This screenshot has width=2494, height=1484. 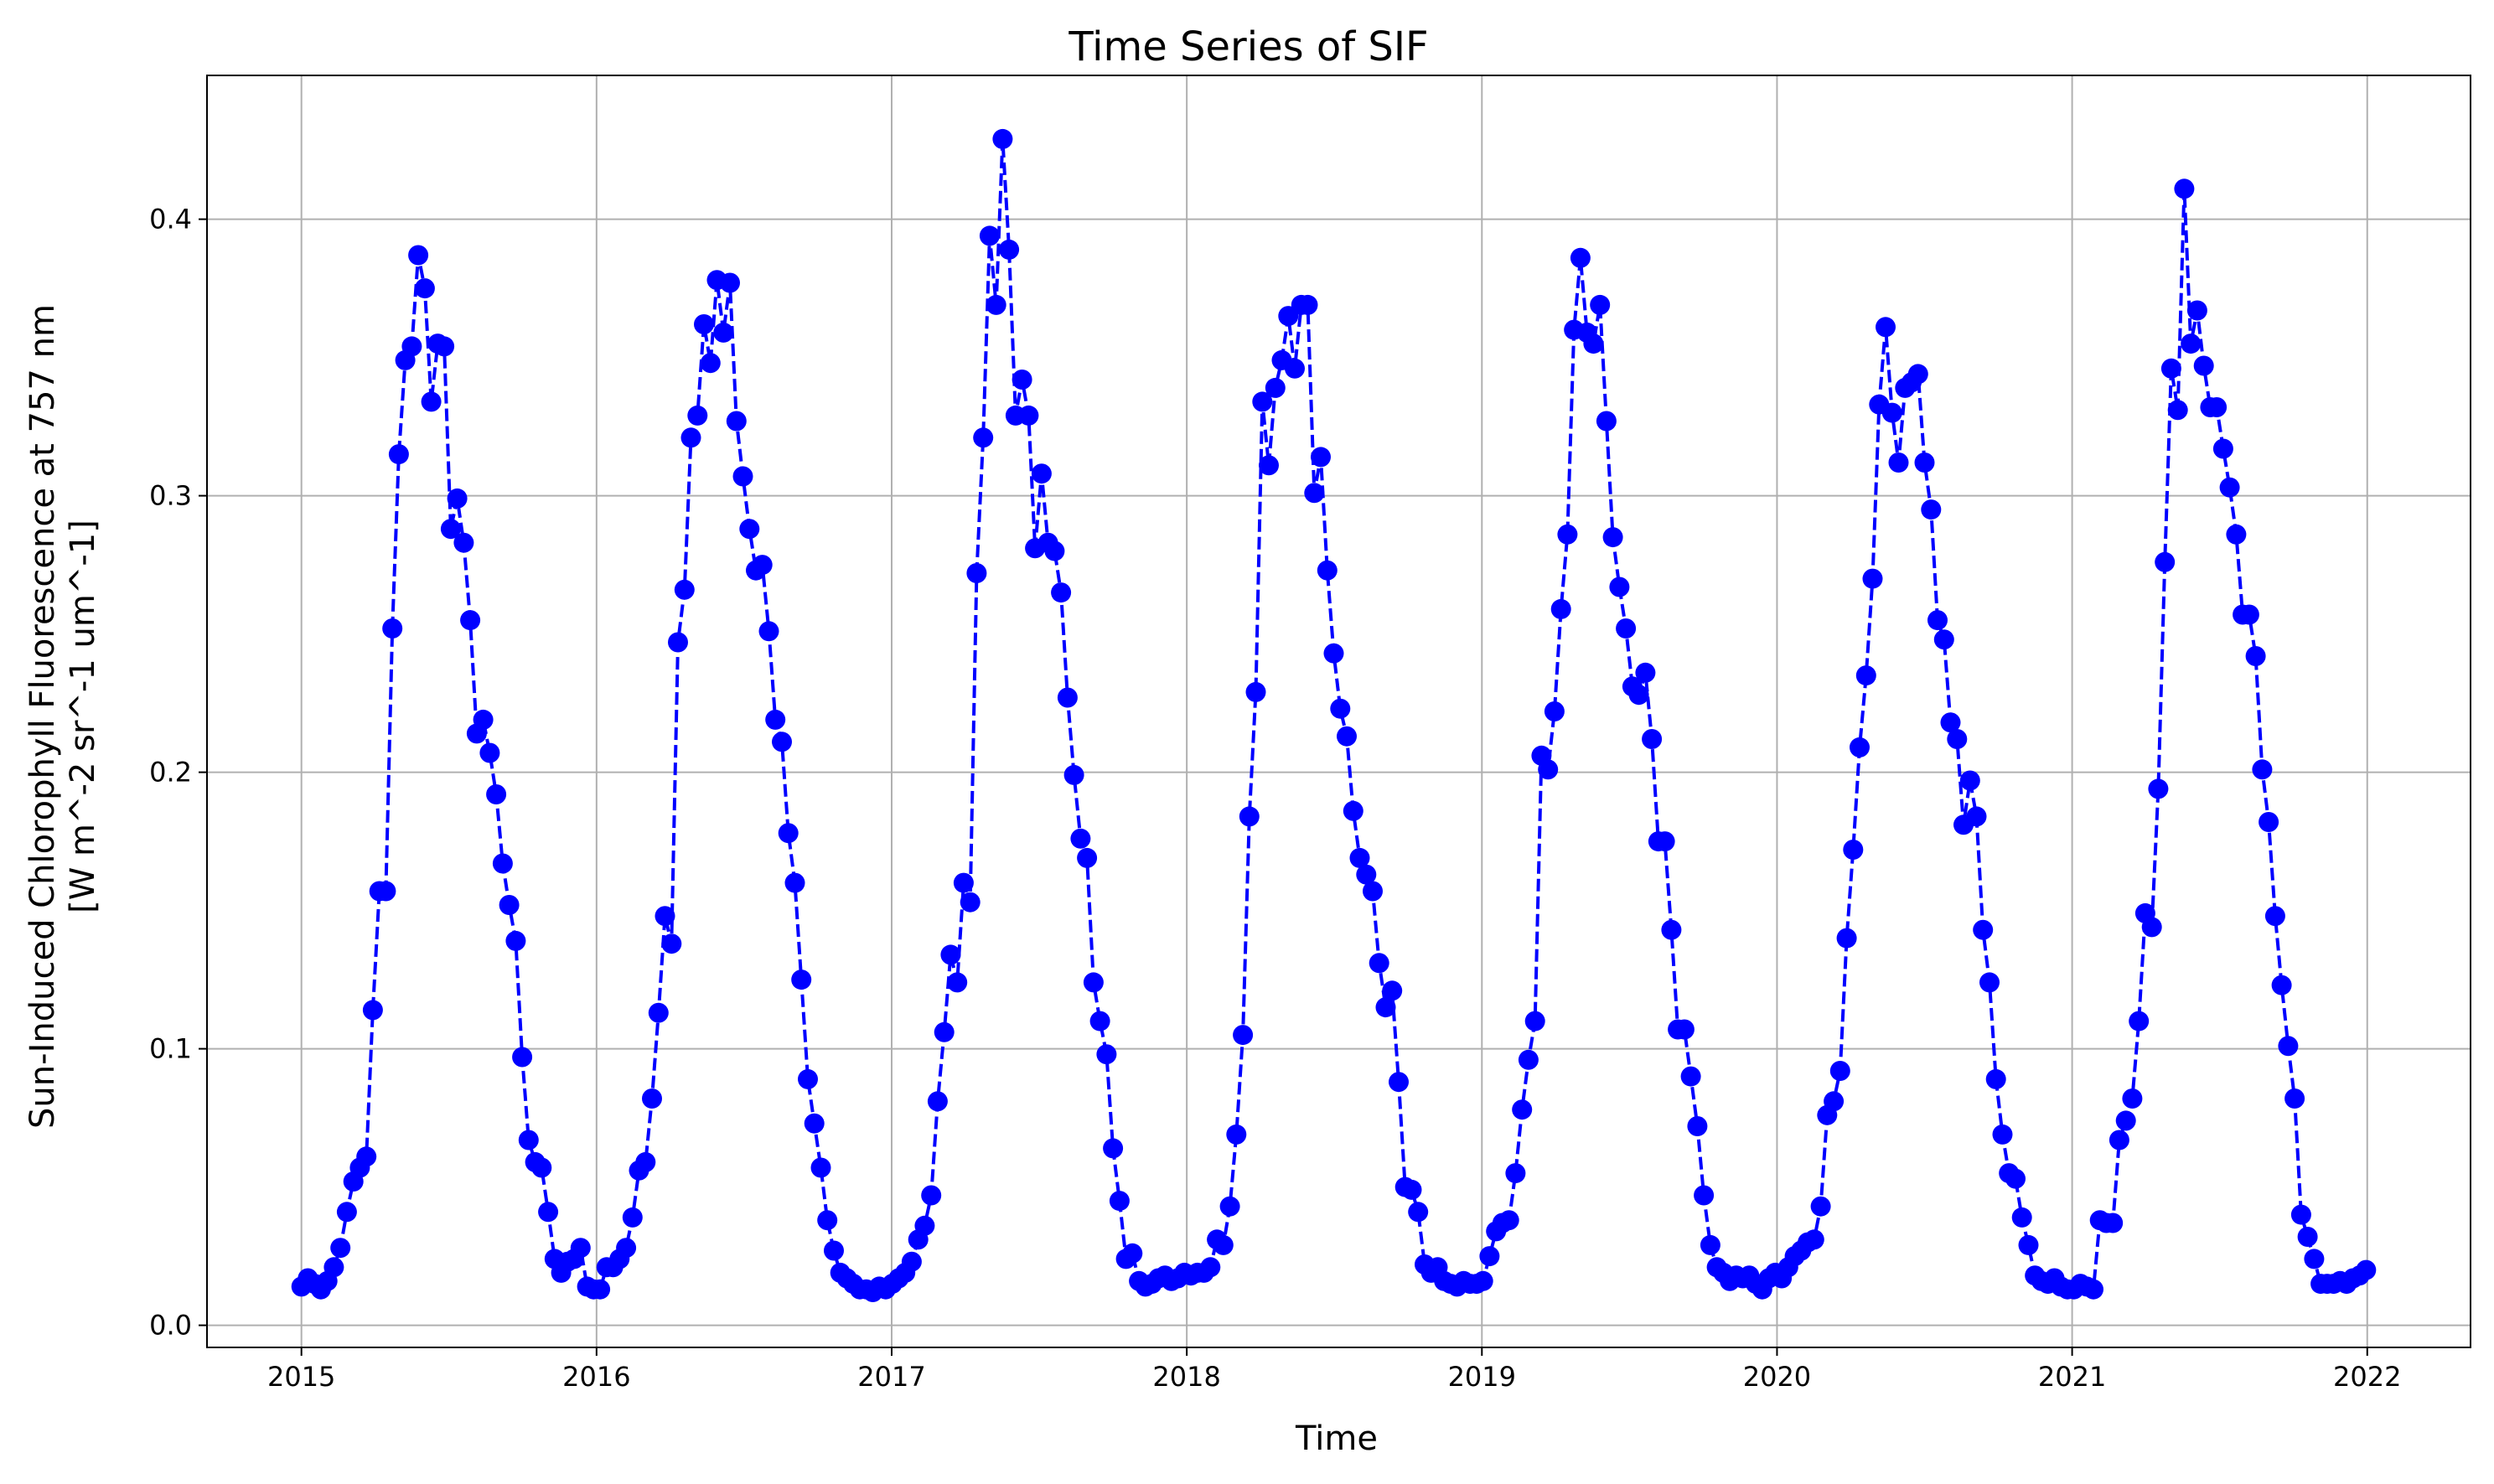 What do you see at coordinates (170, 1049) in the screenshot?
I see `y-tick-label: 0.1` at bounding box center [170, 1049].